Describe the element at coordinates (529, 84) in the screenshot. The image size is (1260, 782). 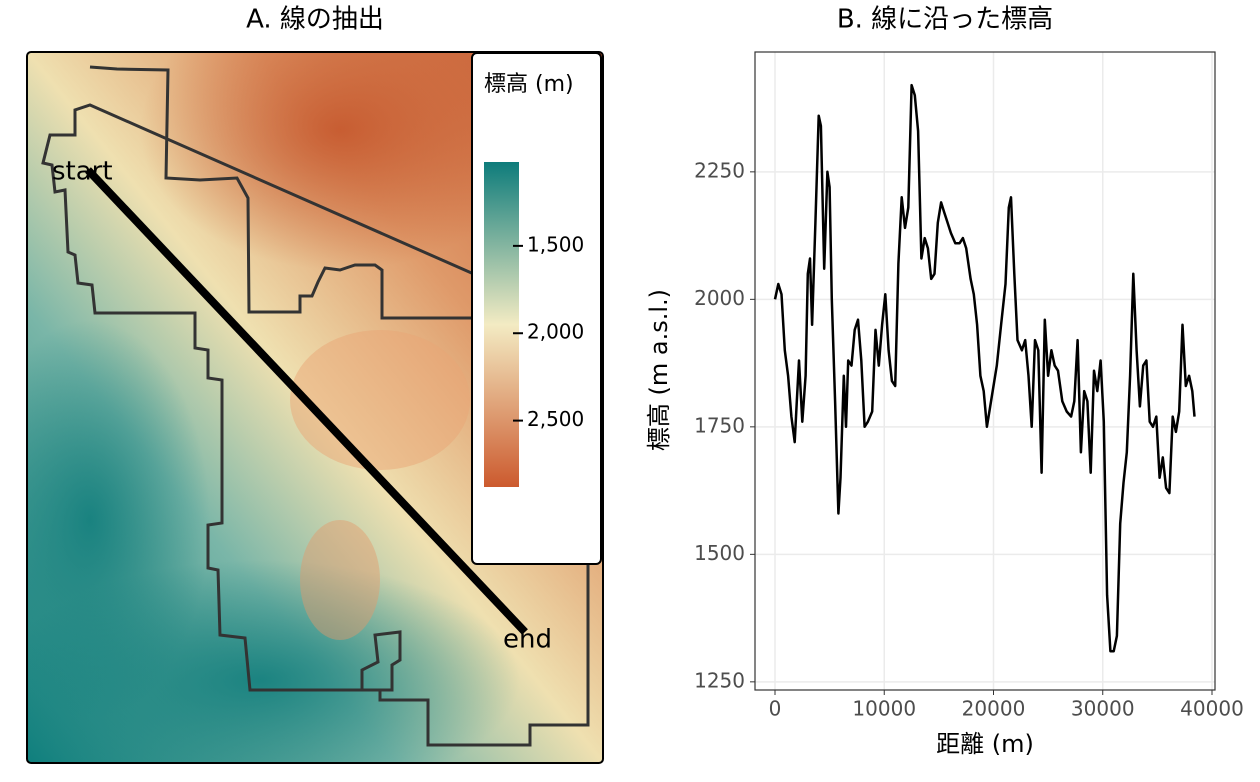
I see `legend-title: 標高 (m)` at that location.